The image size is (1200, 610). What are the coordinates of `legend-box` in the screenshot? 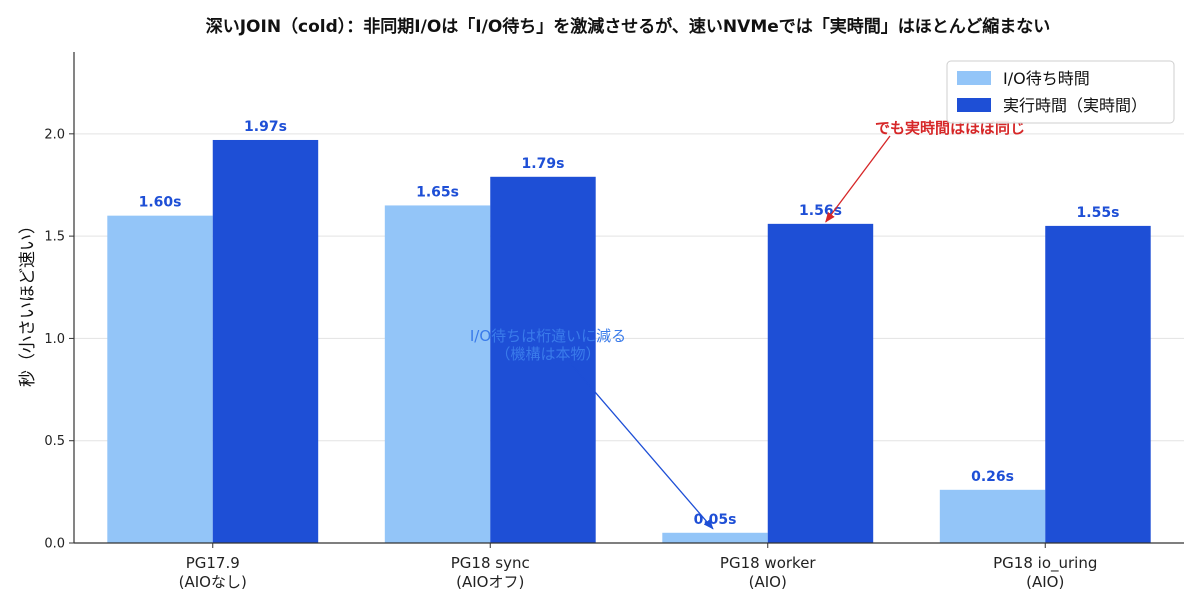 It's located at (1060, 92).